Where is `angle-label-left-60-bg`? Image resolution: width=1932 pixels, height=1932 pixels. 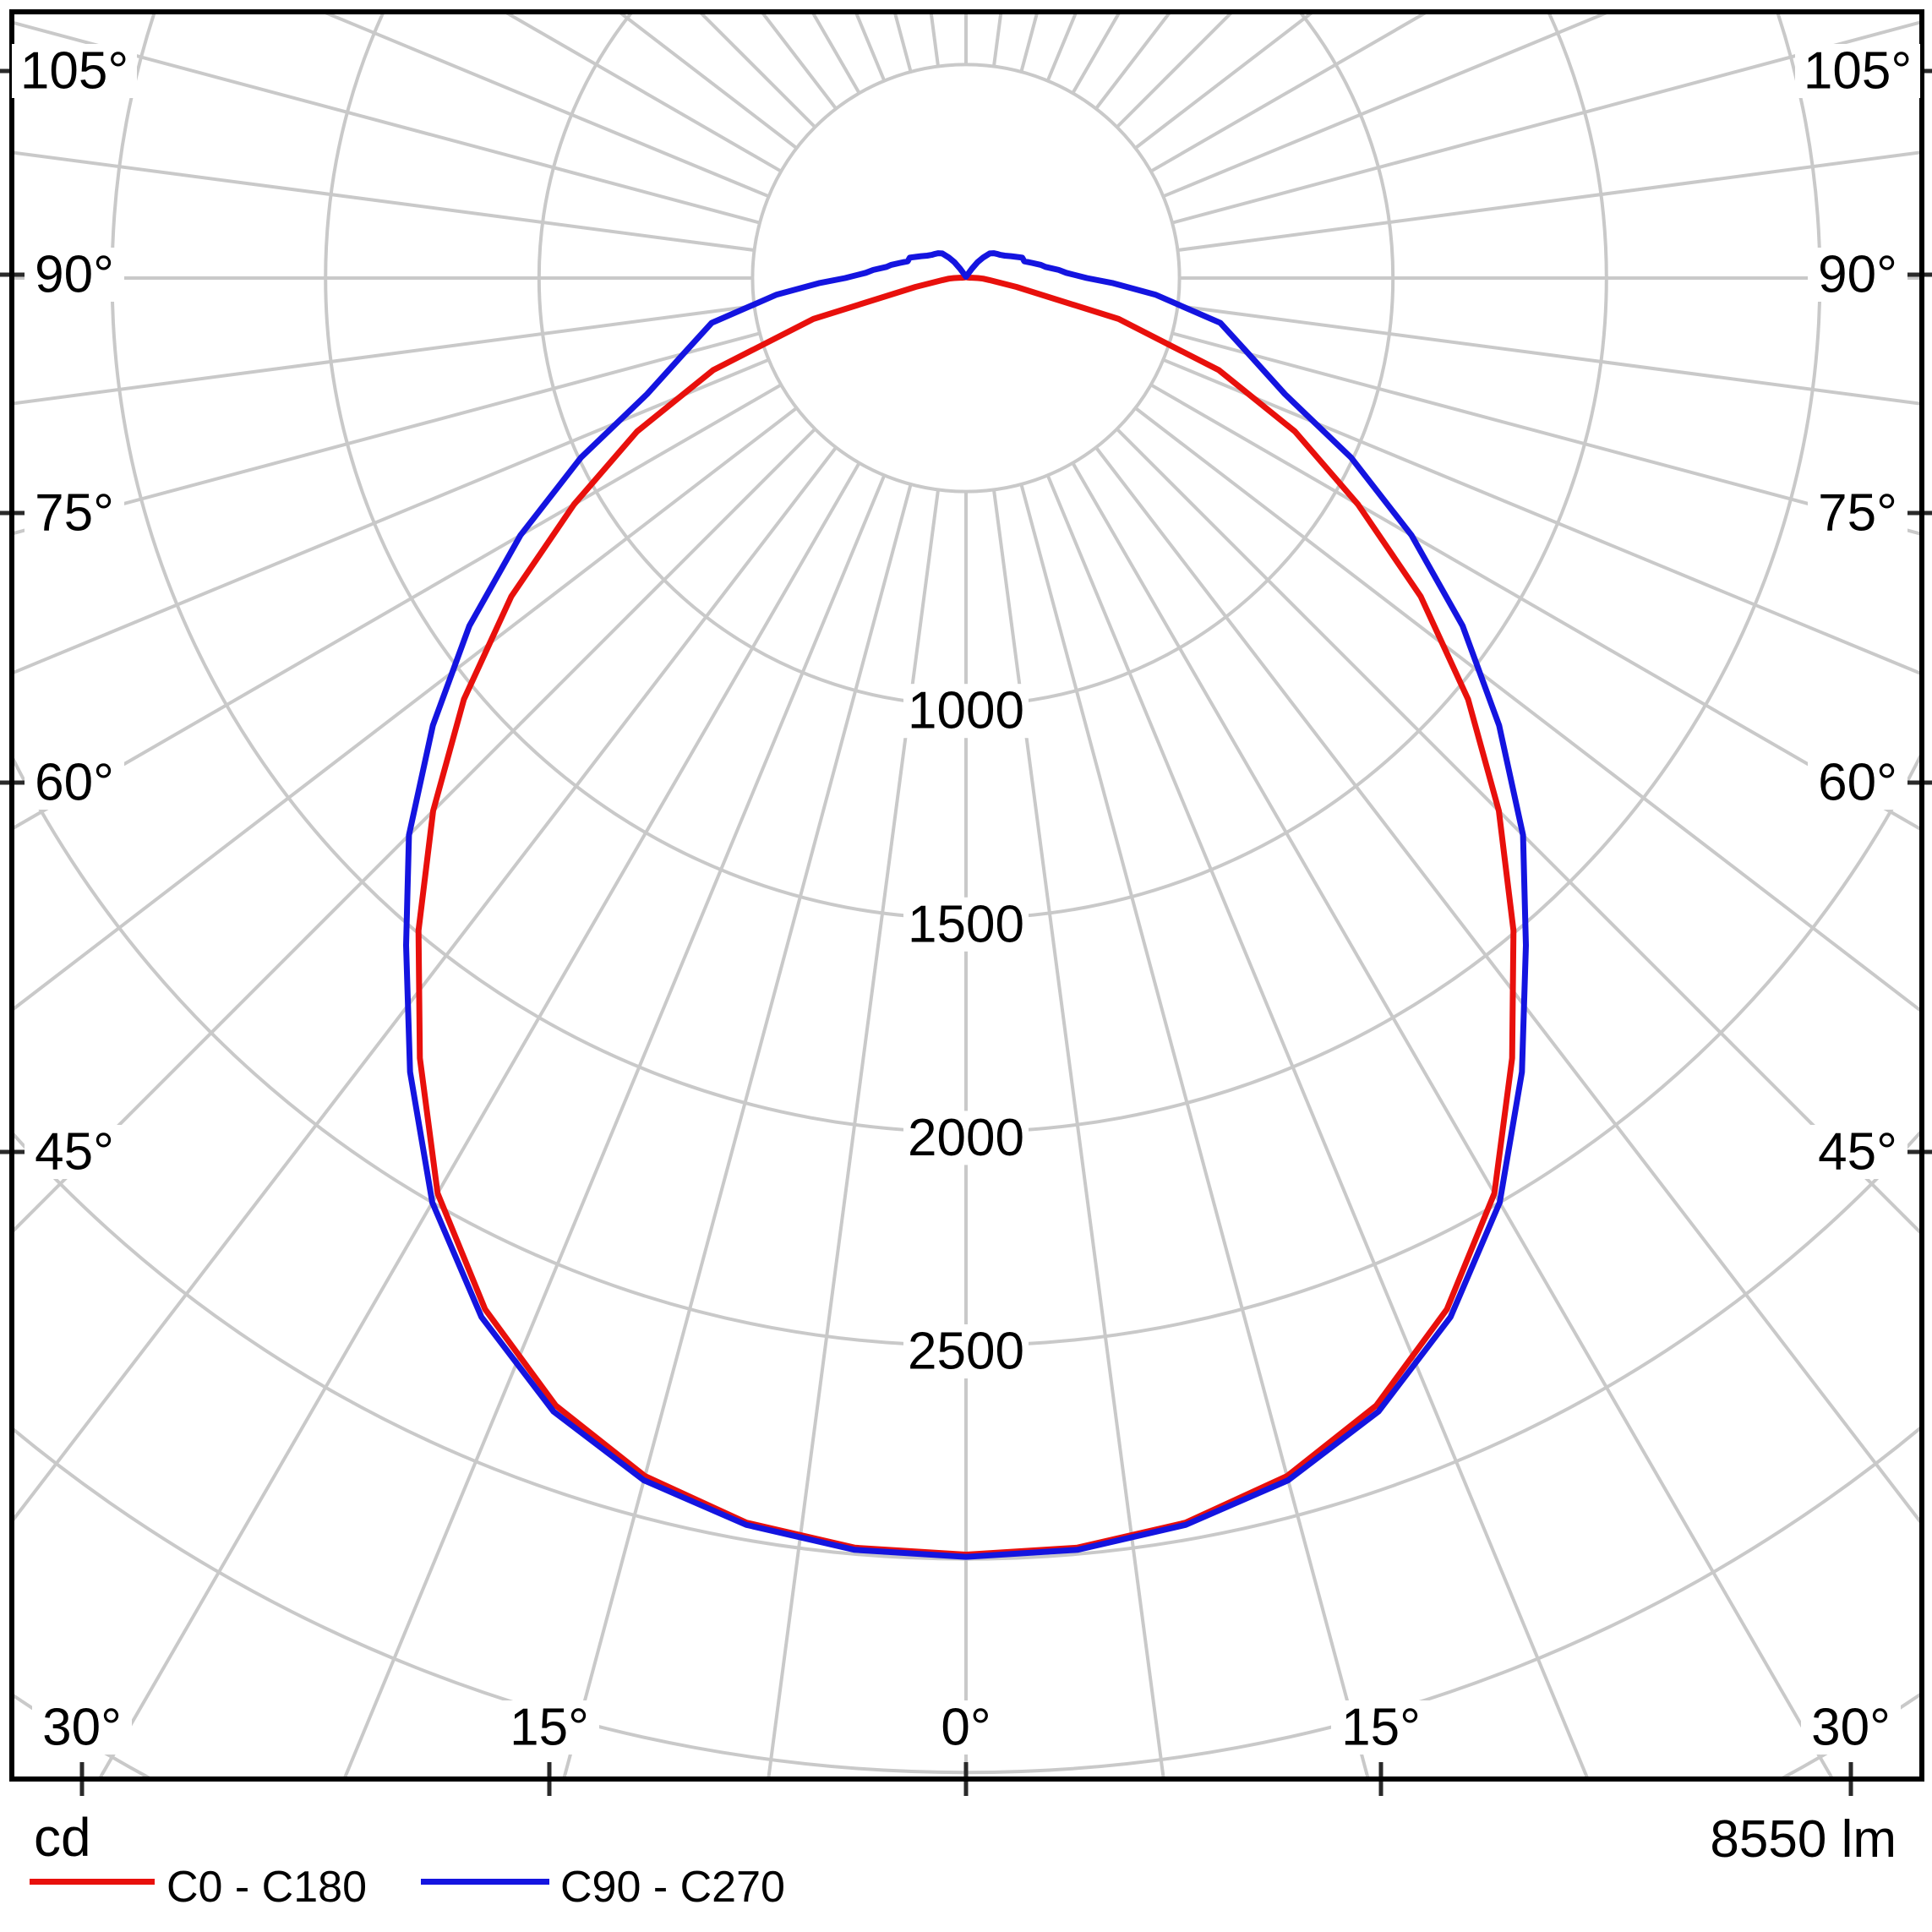
angle-label-left-60-bg is located at coordinates (74, 783).